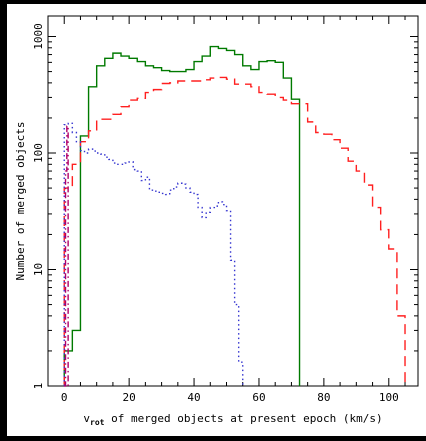 This screenshot has width=426, height=441. Describe the element at coordinates (20, 201) in the screenshot. I see `y-axis-label: Number of merged objects` at that location.